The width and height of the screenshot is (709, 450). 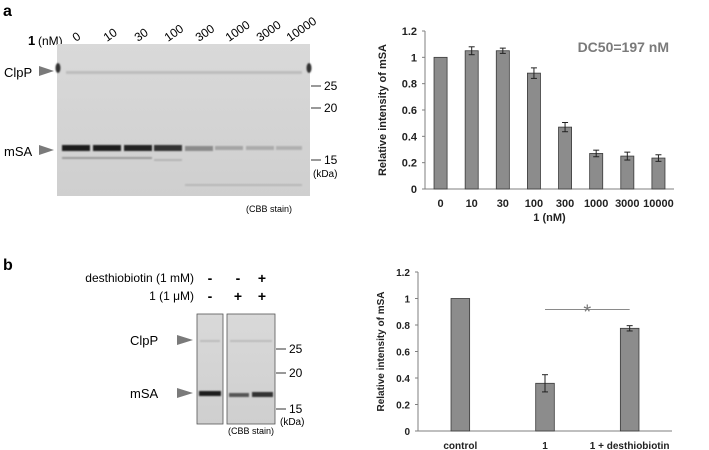 What do you see at coordinates (472, 204) in the screenshot?
I see `x-tick-label: 10` at bounding box center [472, 204].